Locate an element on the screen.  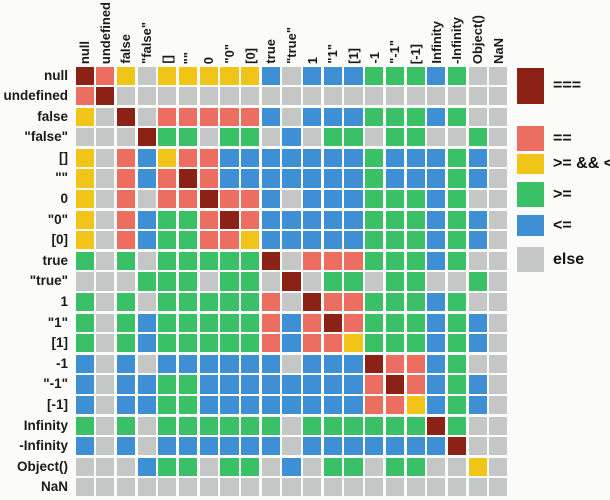
col-label-text: false is located at coordinates (126, 49).